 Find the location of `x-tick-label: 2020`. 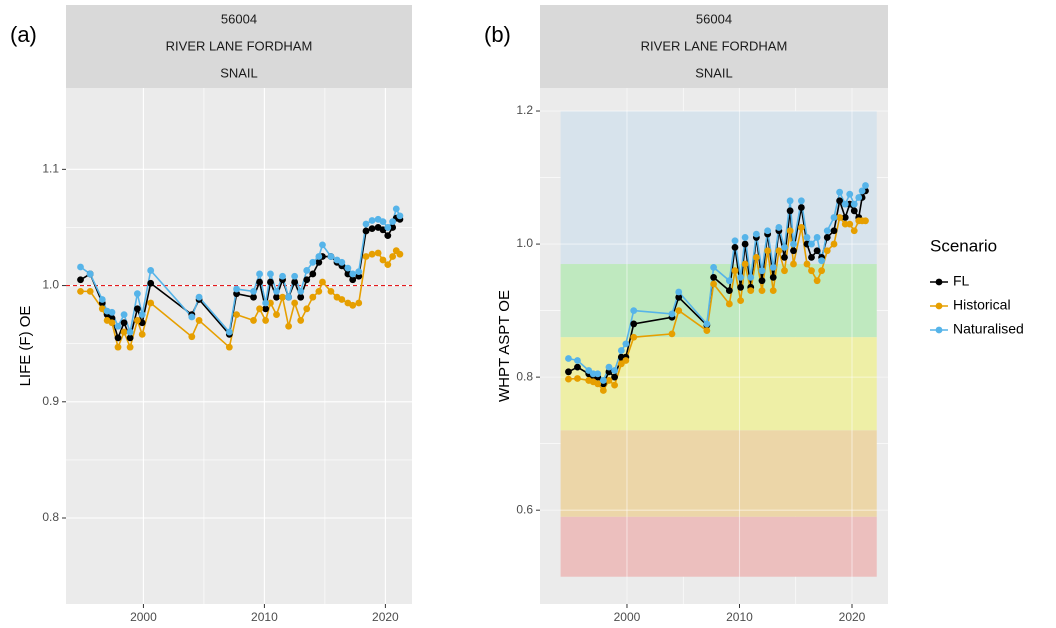

x-tick-label: 2020 is located at coordinates (852, 617).